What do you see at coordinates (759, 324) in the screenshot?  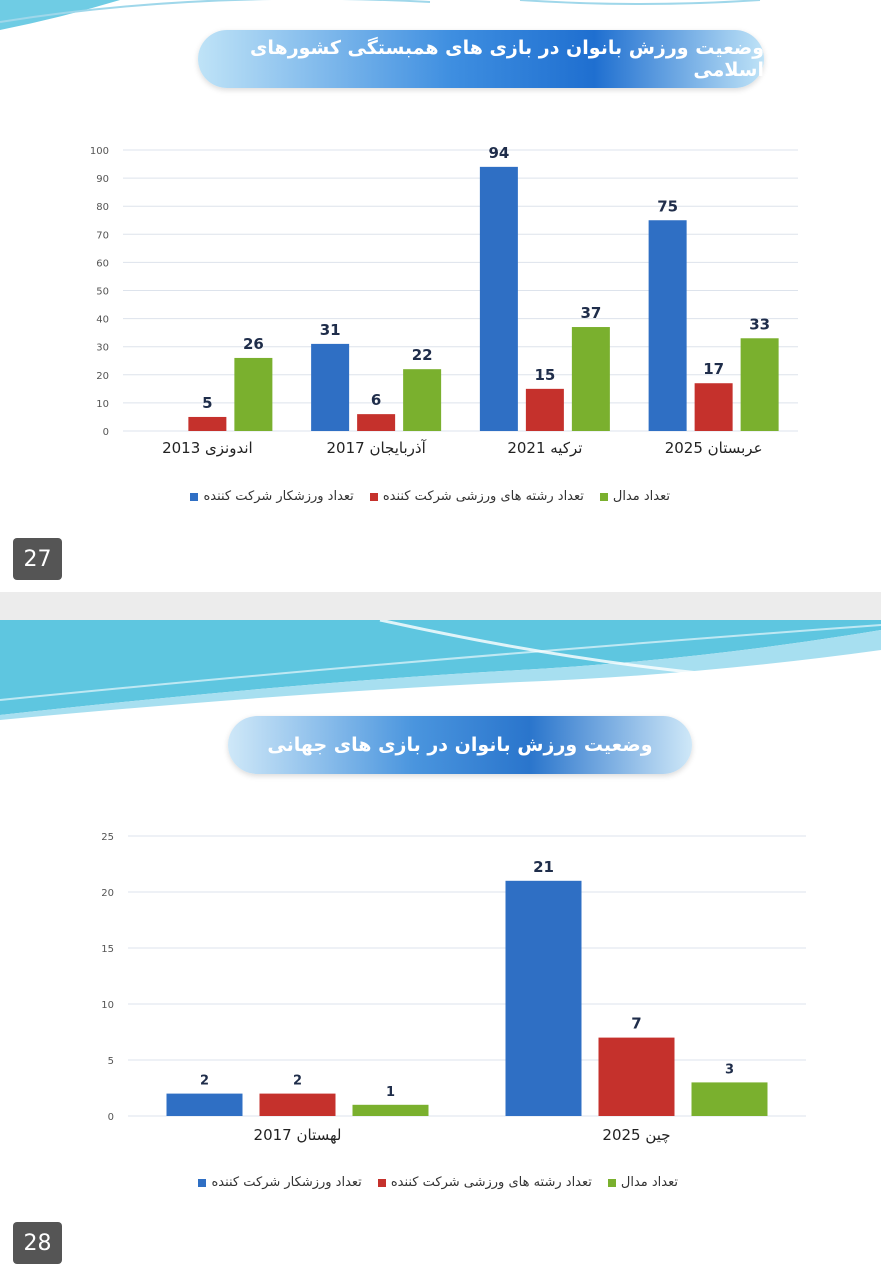 I see `data-label-medals: 33` at bounding box center [759, 324].